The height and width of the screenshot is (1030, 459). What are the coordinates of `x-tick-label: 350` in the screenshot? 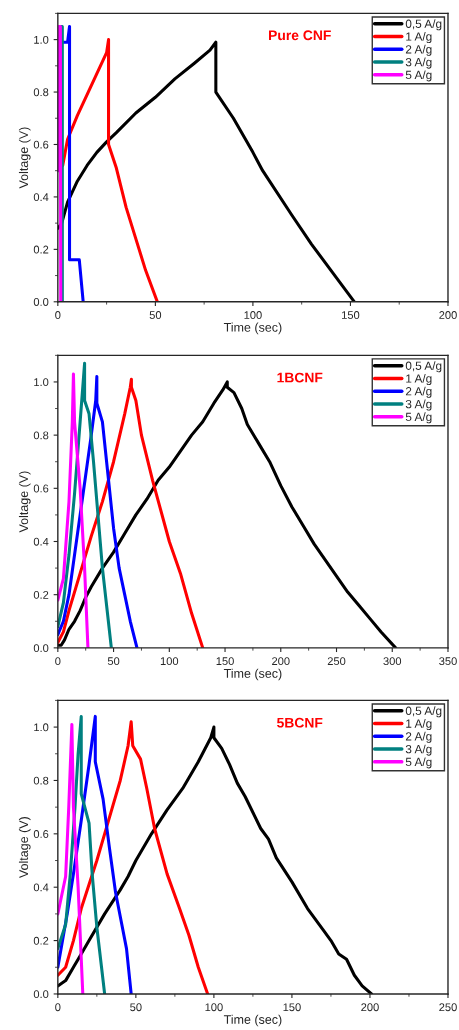 It's located at (448, 661).